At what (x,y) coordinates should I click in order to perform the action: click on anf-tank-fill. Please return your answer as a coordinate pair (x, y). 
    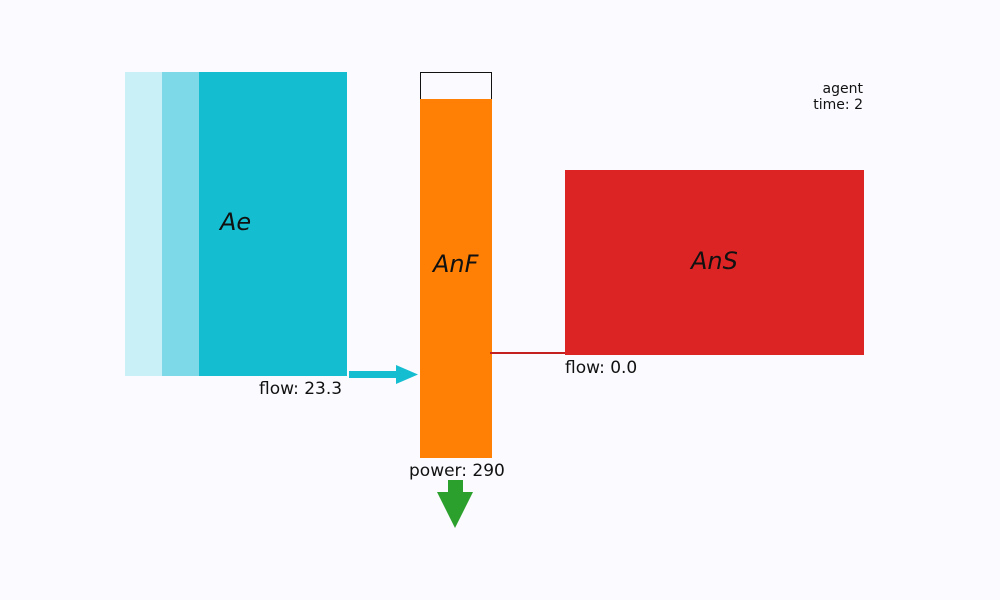
    Looking at the image, I should click on (456, 278).